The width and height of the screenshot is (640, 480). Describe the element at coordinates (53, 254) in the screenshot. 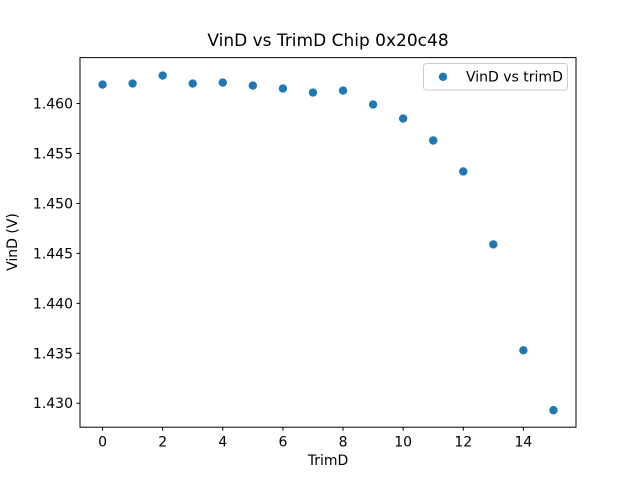

I see `y-tick-label: 1.445` at that location.